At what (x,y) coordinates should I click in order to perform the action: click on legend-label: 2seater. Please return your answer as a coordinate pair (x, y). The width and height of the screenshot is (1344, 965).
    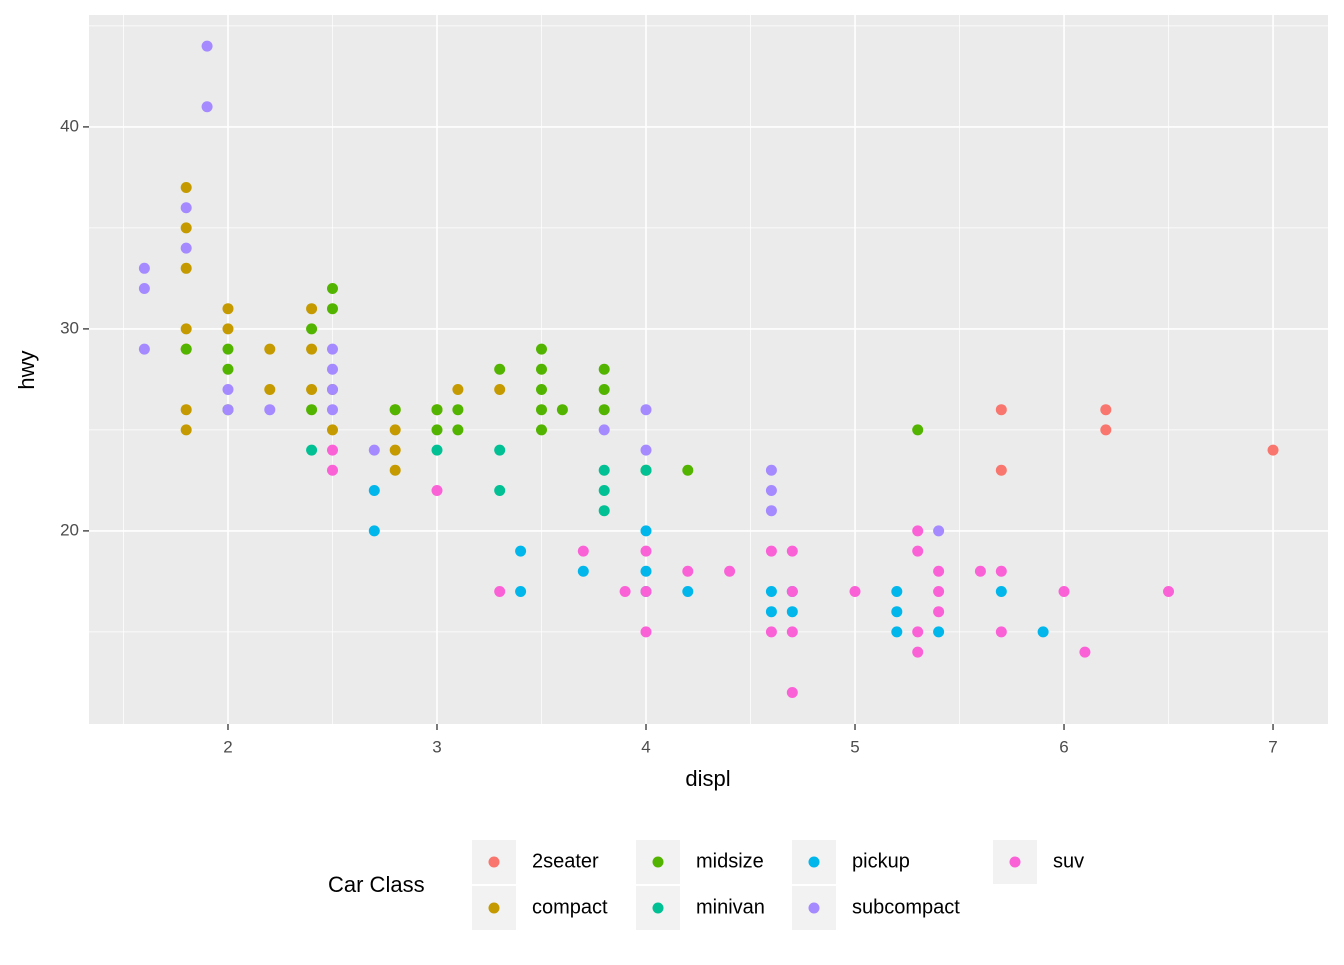
    Looking at the image, I should click on (565, 861).